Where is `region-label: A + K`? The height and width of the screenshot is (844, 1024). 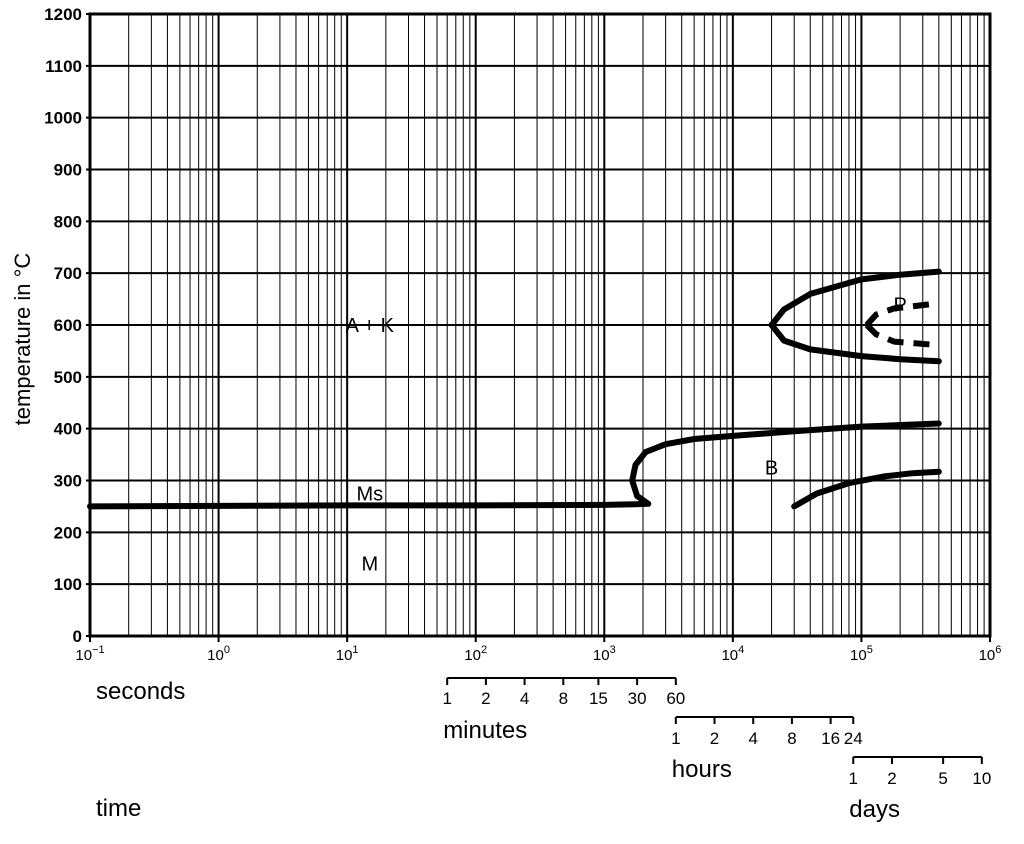 region-label: A + K is located at coordinates (370, 326).